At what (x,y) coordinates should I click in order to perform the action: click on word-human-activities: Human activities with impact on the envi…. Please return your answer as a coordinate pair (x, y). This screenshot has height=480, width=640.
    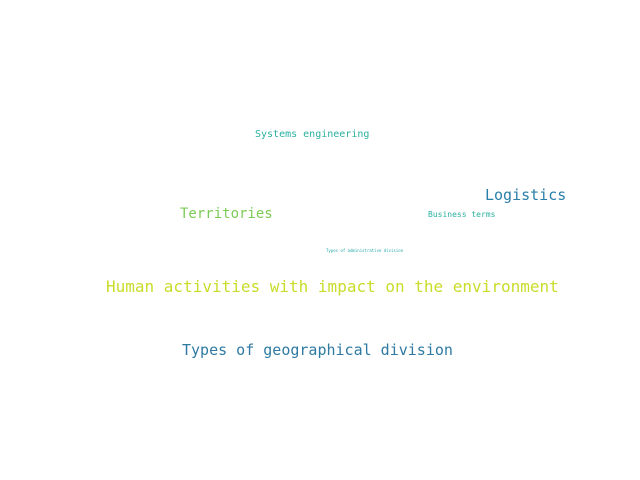
    Looking at the image, I should click on (332, 286).